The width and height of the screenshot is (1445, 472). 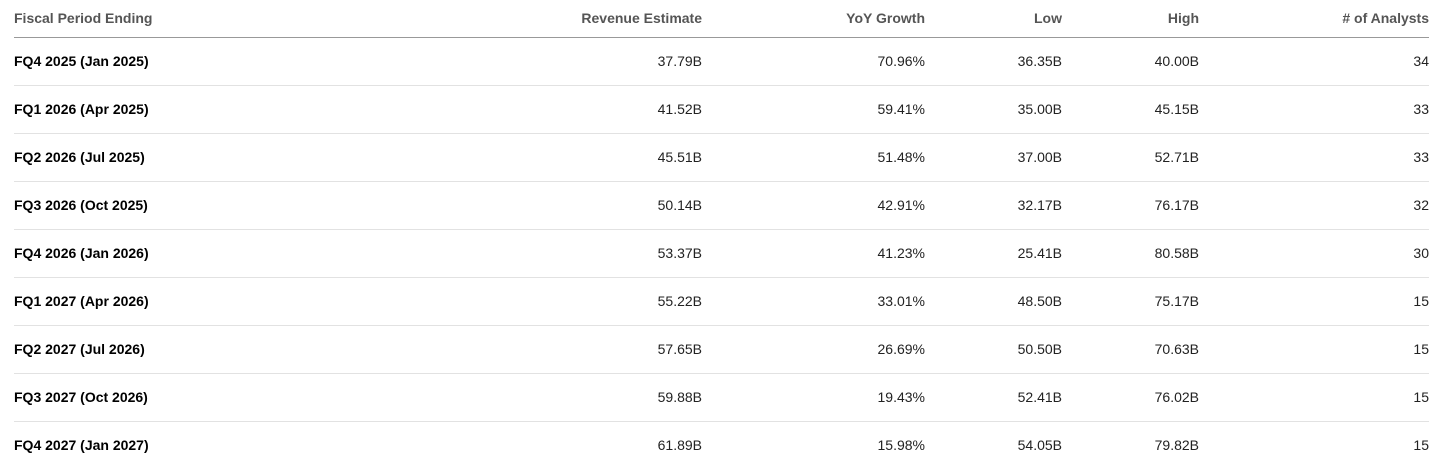 What do you see at coordinates (1130, 205) in the screenshot?
I see `cell-high: 76.17B` at bounding box center [1130, 205].